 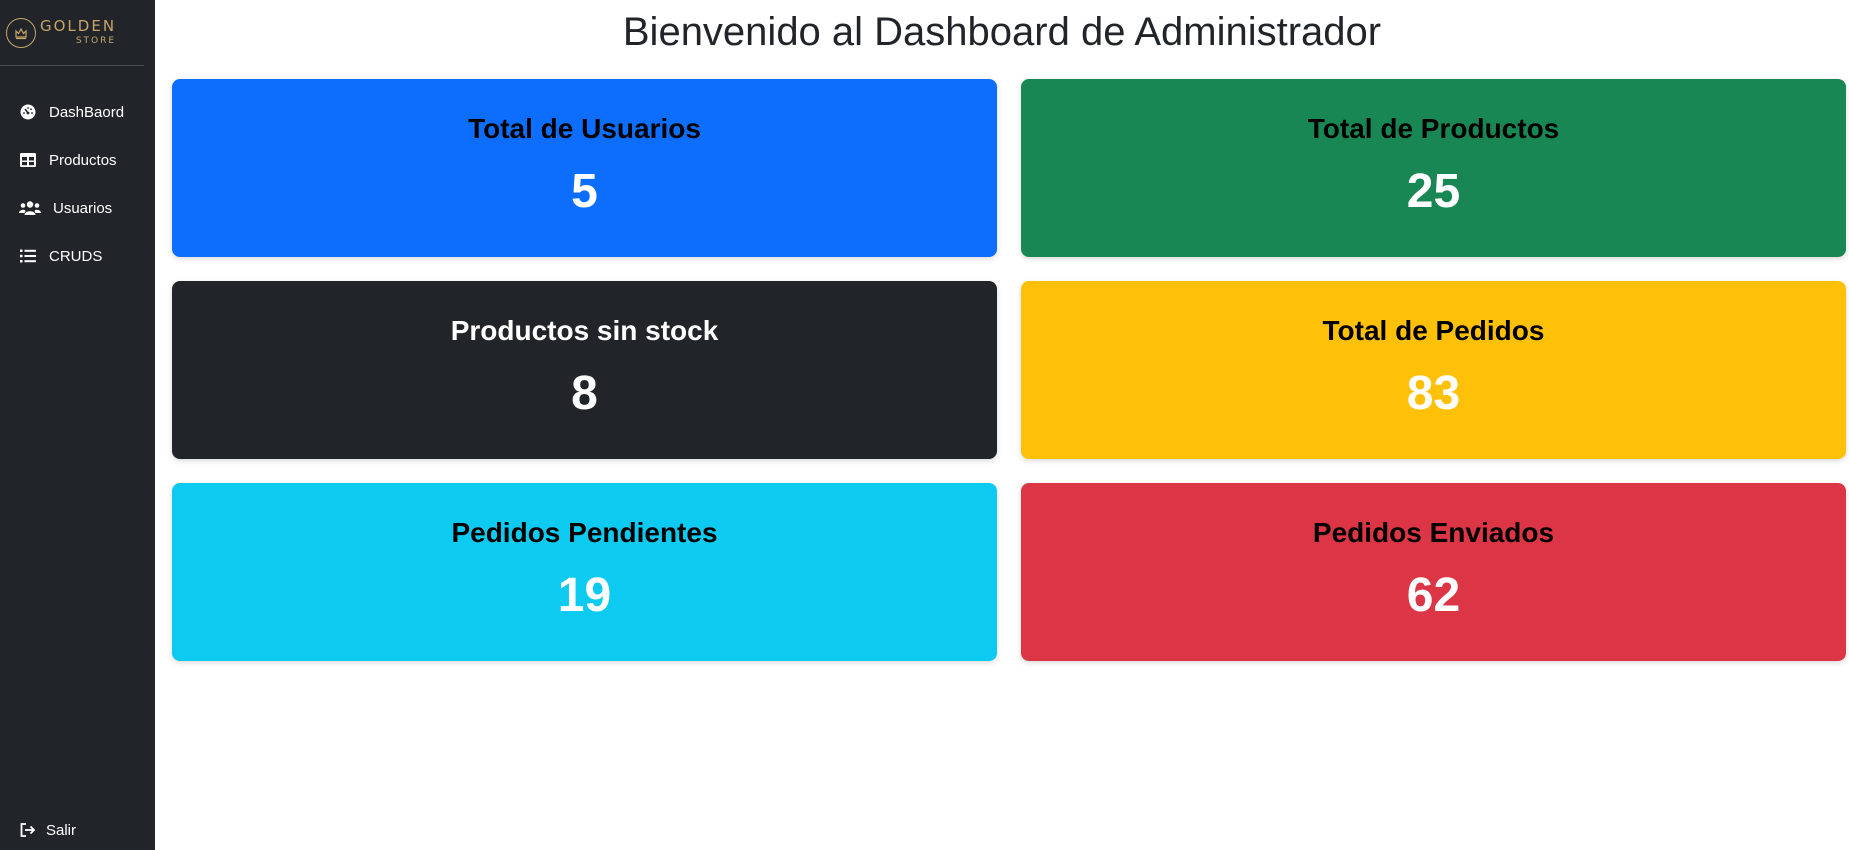 I want to click on sidebar-item-label: Usuarios, so click(x=83, y=208).